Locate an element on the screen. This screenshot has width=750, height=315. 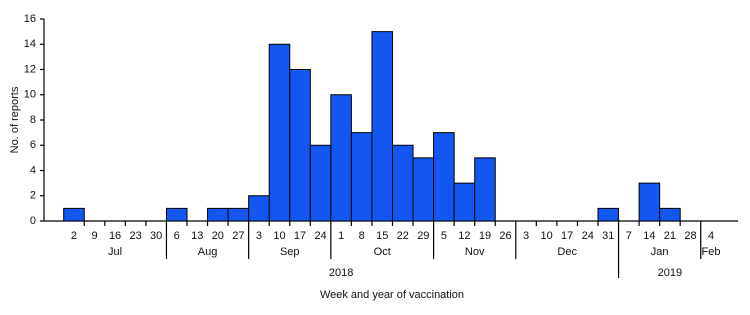
x-tick-label: 29 is located at coordinates (423, 236).